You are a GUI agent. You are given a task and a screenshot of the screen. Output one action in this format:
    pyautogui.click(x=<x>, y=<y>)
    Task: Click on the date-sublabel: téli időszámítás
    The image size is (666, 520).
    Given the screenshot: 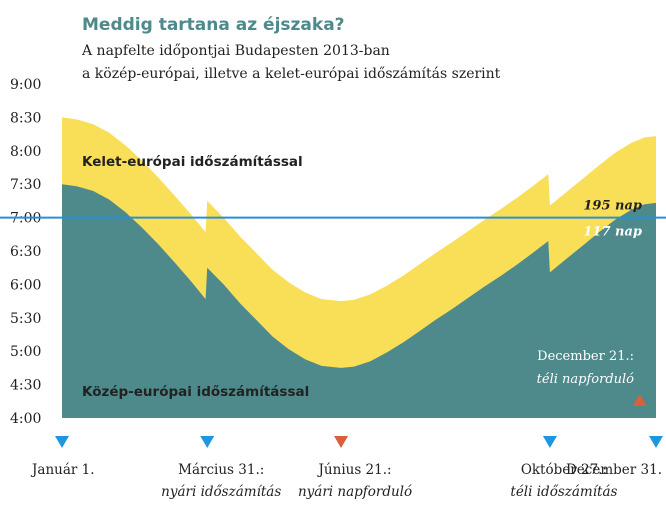 What is the action you would take?
    pyautogui.click(x=563, y=492)
    